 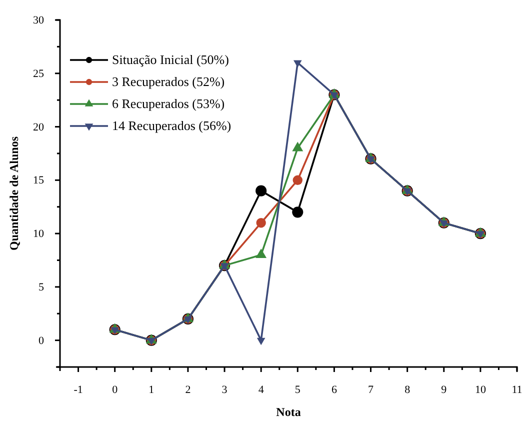 I want to click on y-tick-label: 5, so click(x=41, y=287).